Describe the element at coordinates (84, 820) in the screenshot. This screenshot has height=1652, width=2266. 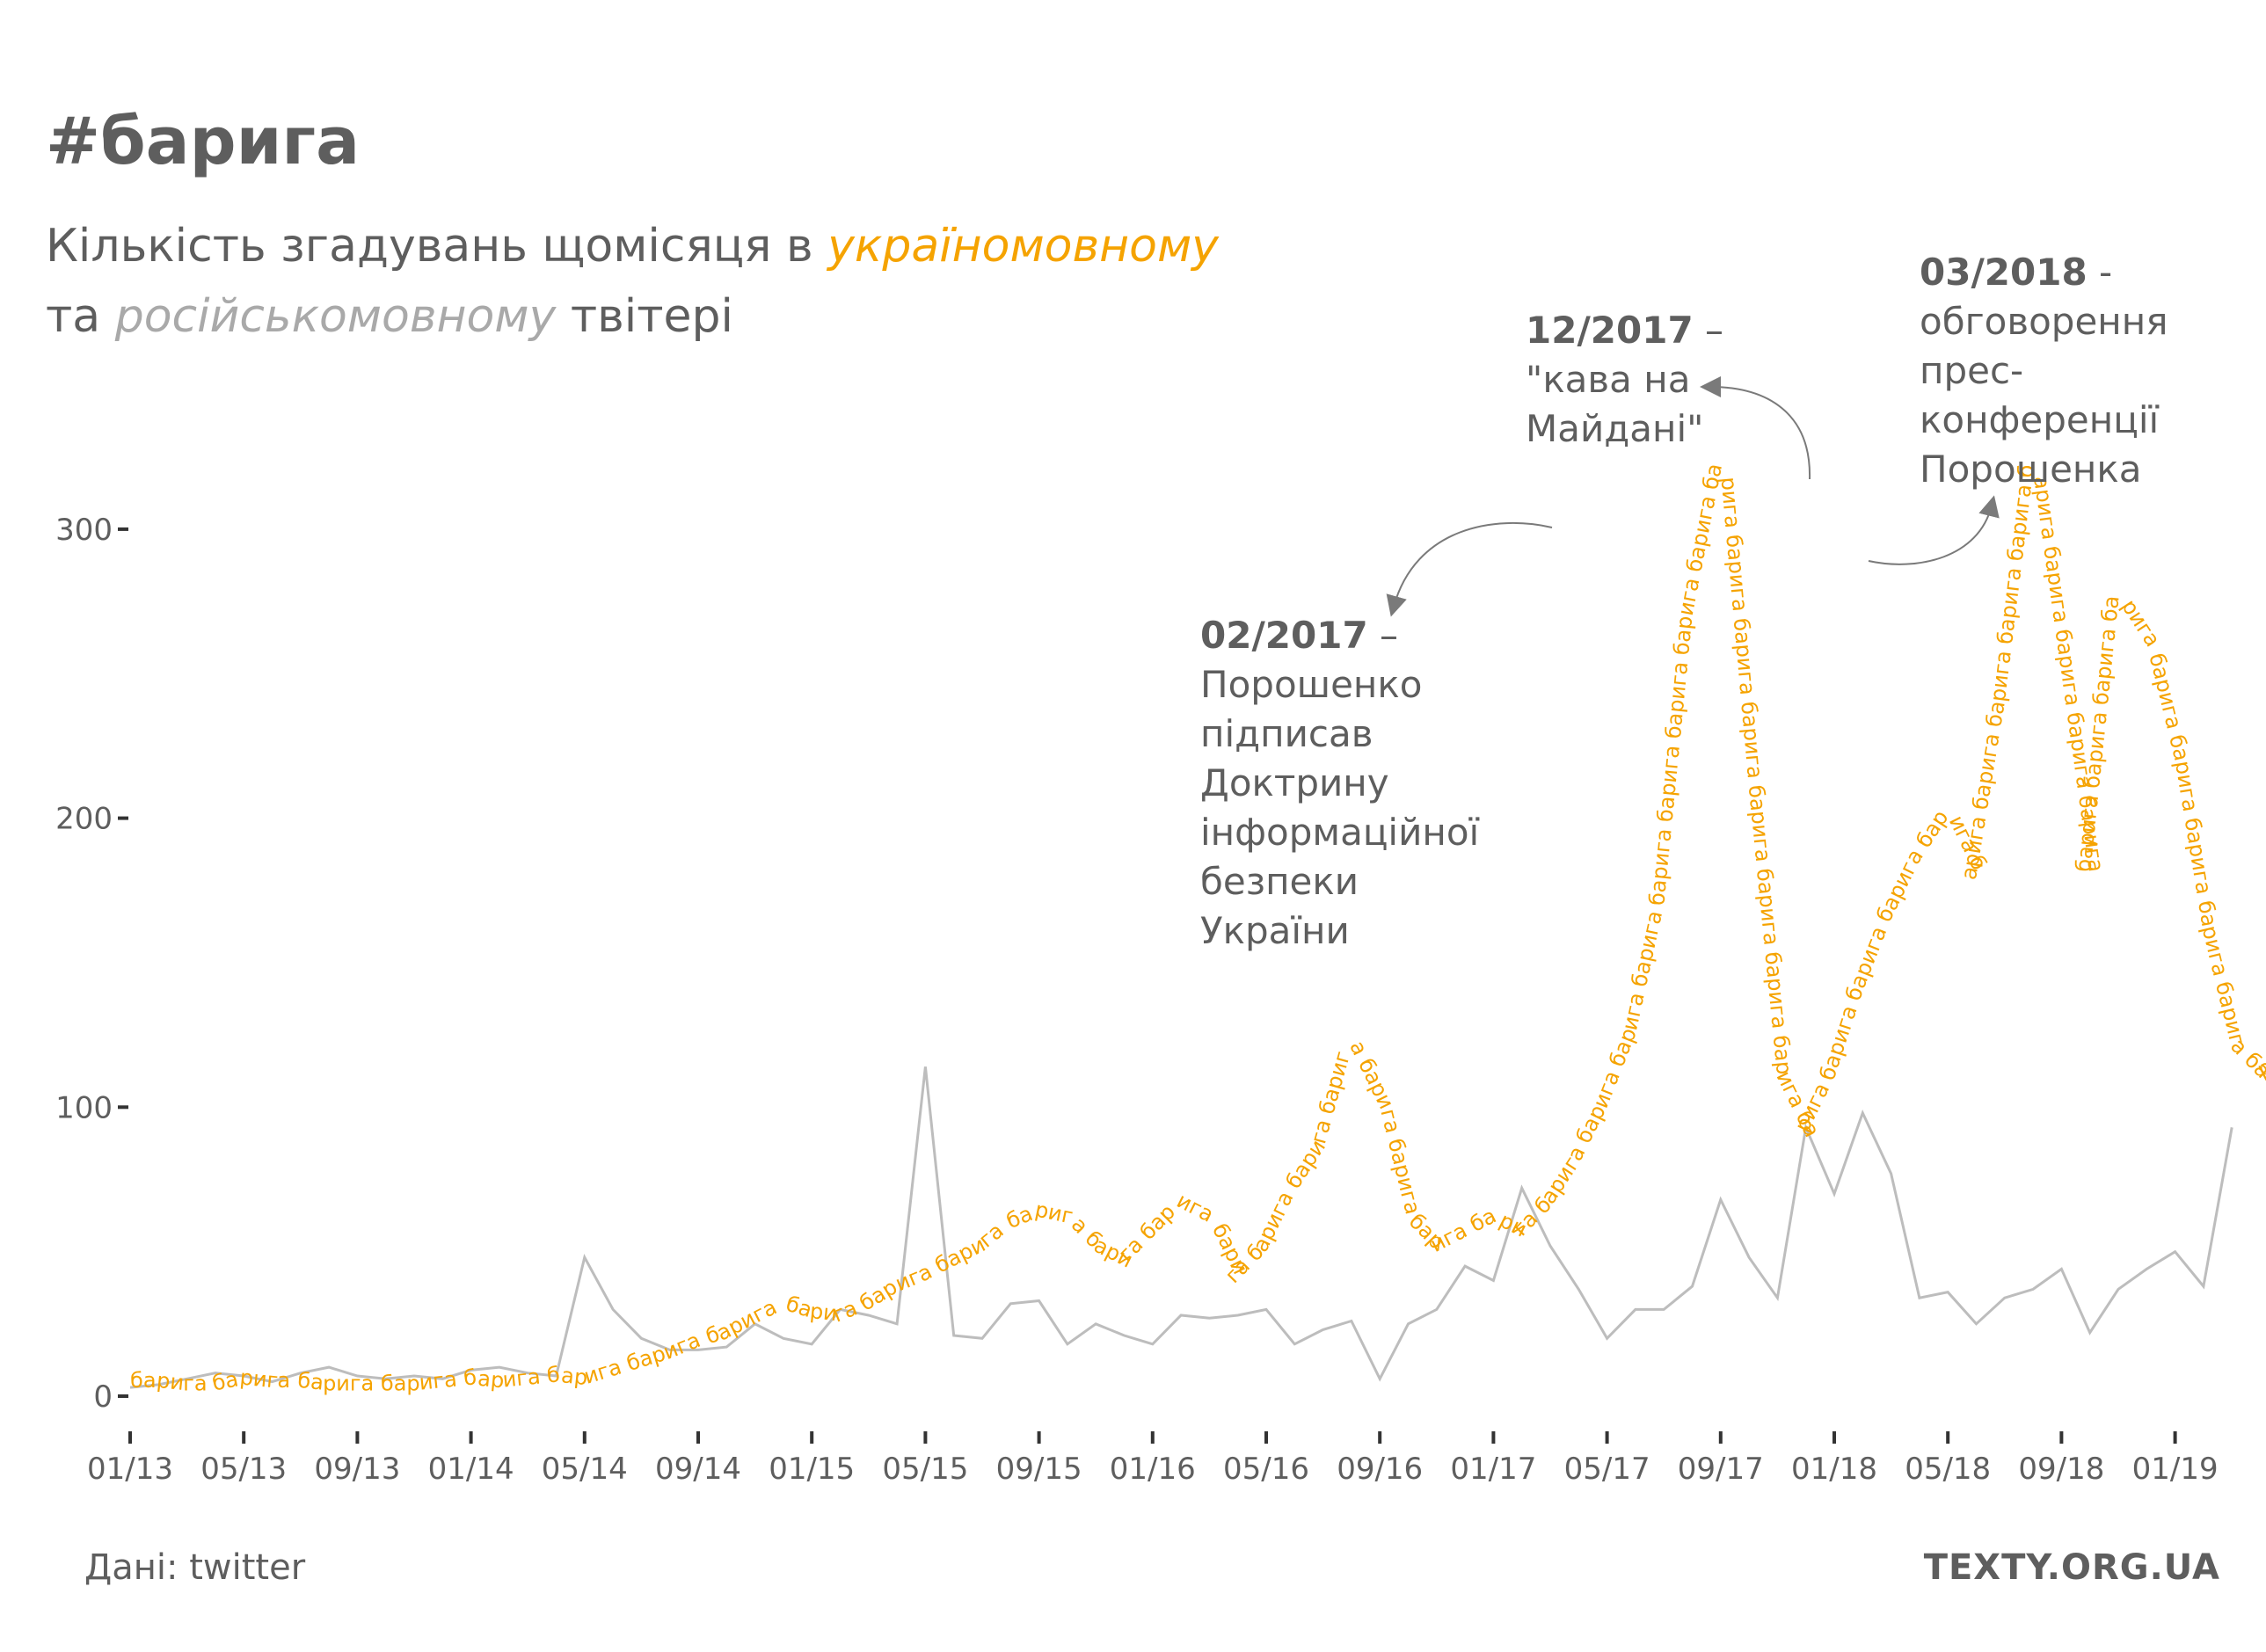
I see `y-tick-label: 200` at that location.